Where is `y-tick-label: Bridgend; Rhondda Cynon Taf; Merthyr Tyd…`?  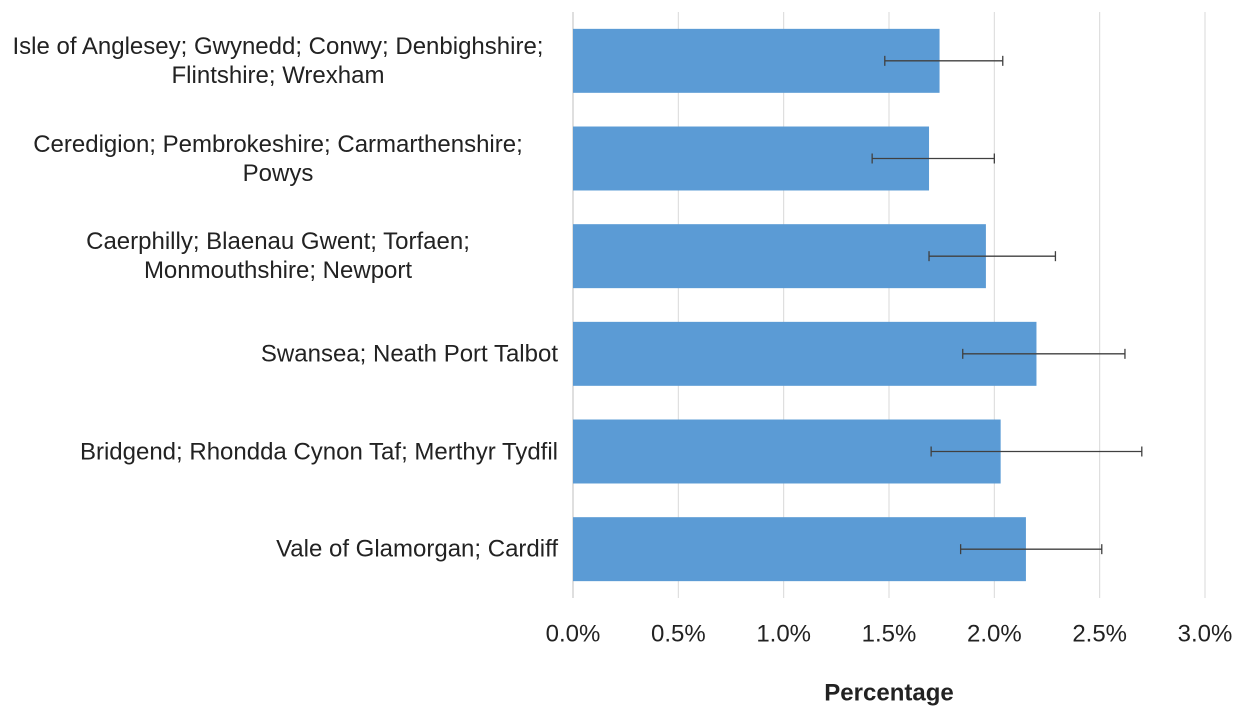 y-tick-label: Bridgend; Rhondda Cynon Taf; Merthyr Tyd… is located at coordinates (318, 451).